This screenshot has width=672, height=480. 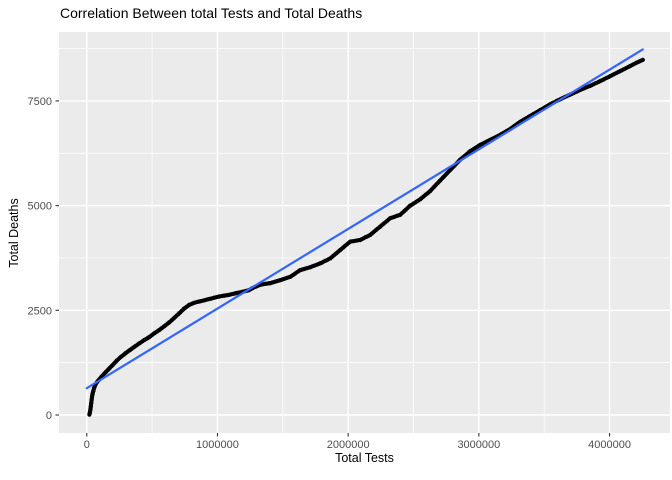 I want to click on x-axis-title: Total Tests, so click(x=364, y=458).